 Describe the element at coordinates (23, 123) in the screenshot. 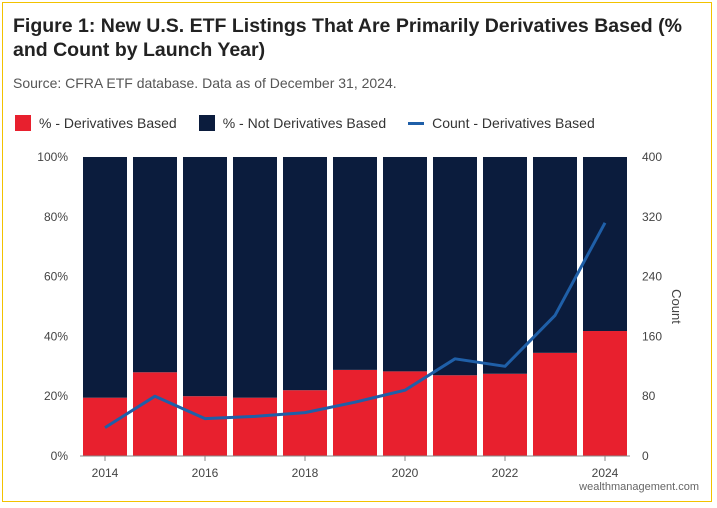

I see `legend-swatch-derivatives` at that location.